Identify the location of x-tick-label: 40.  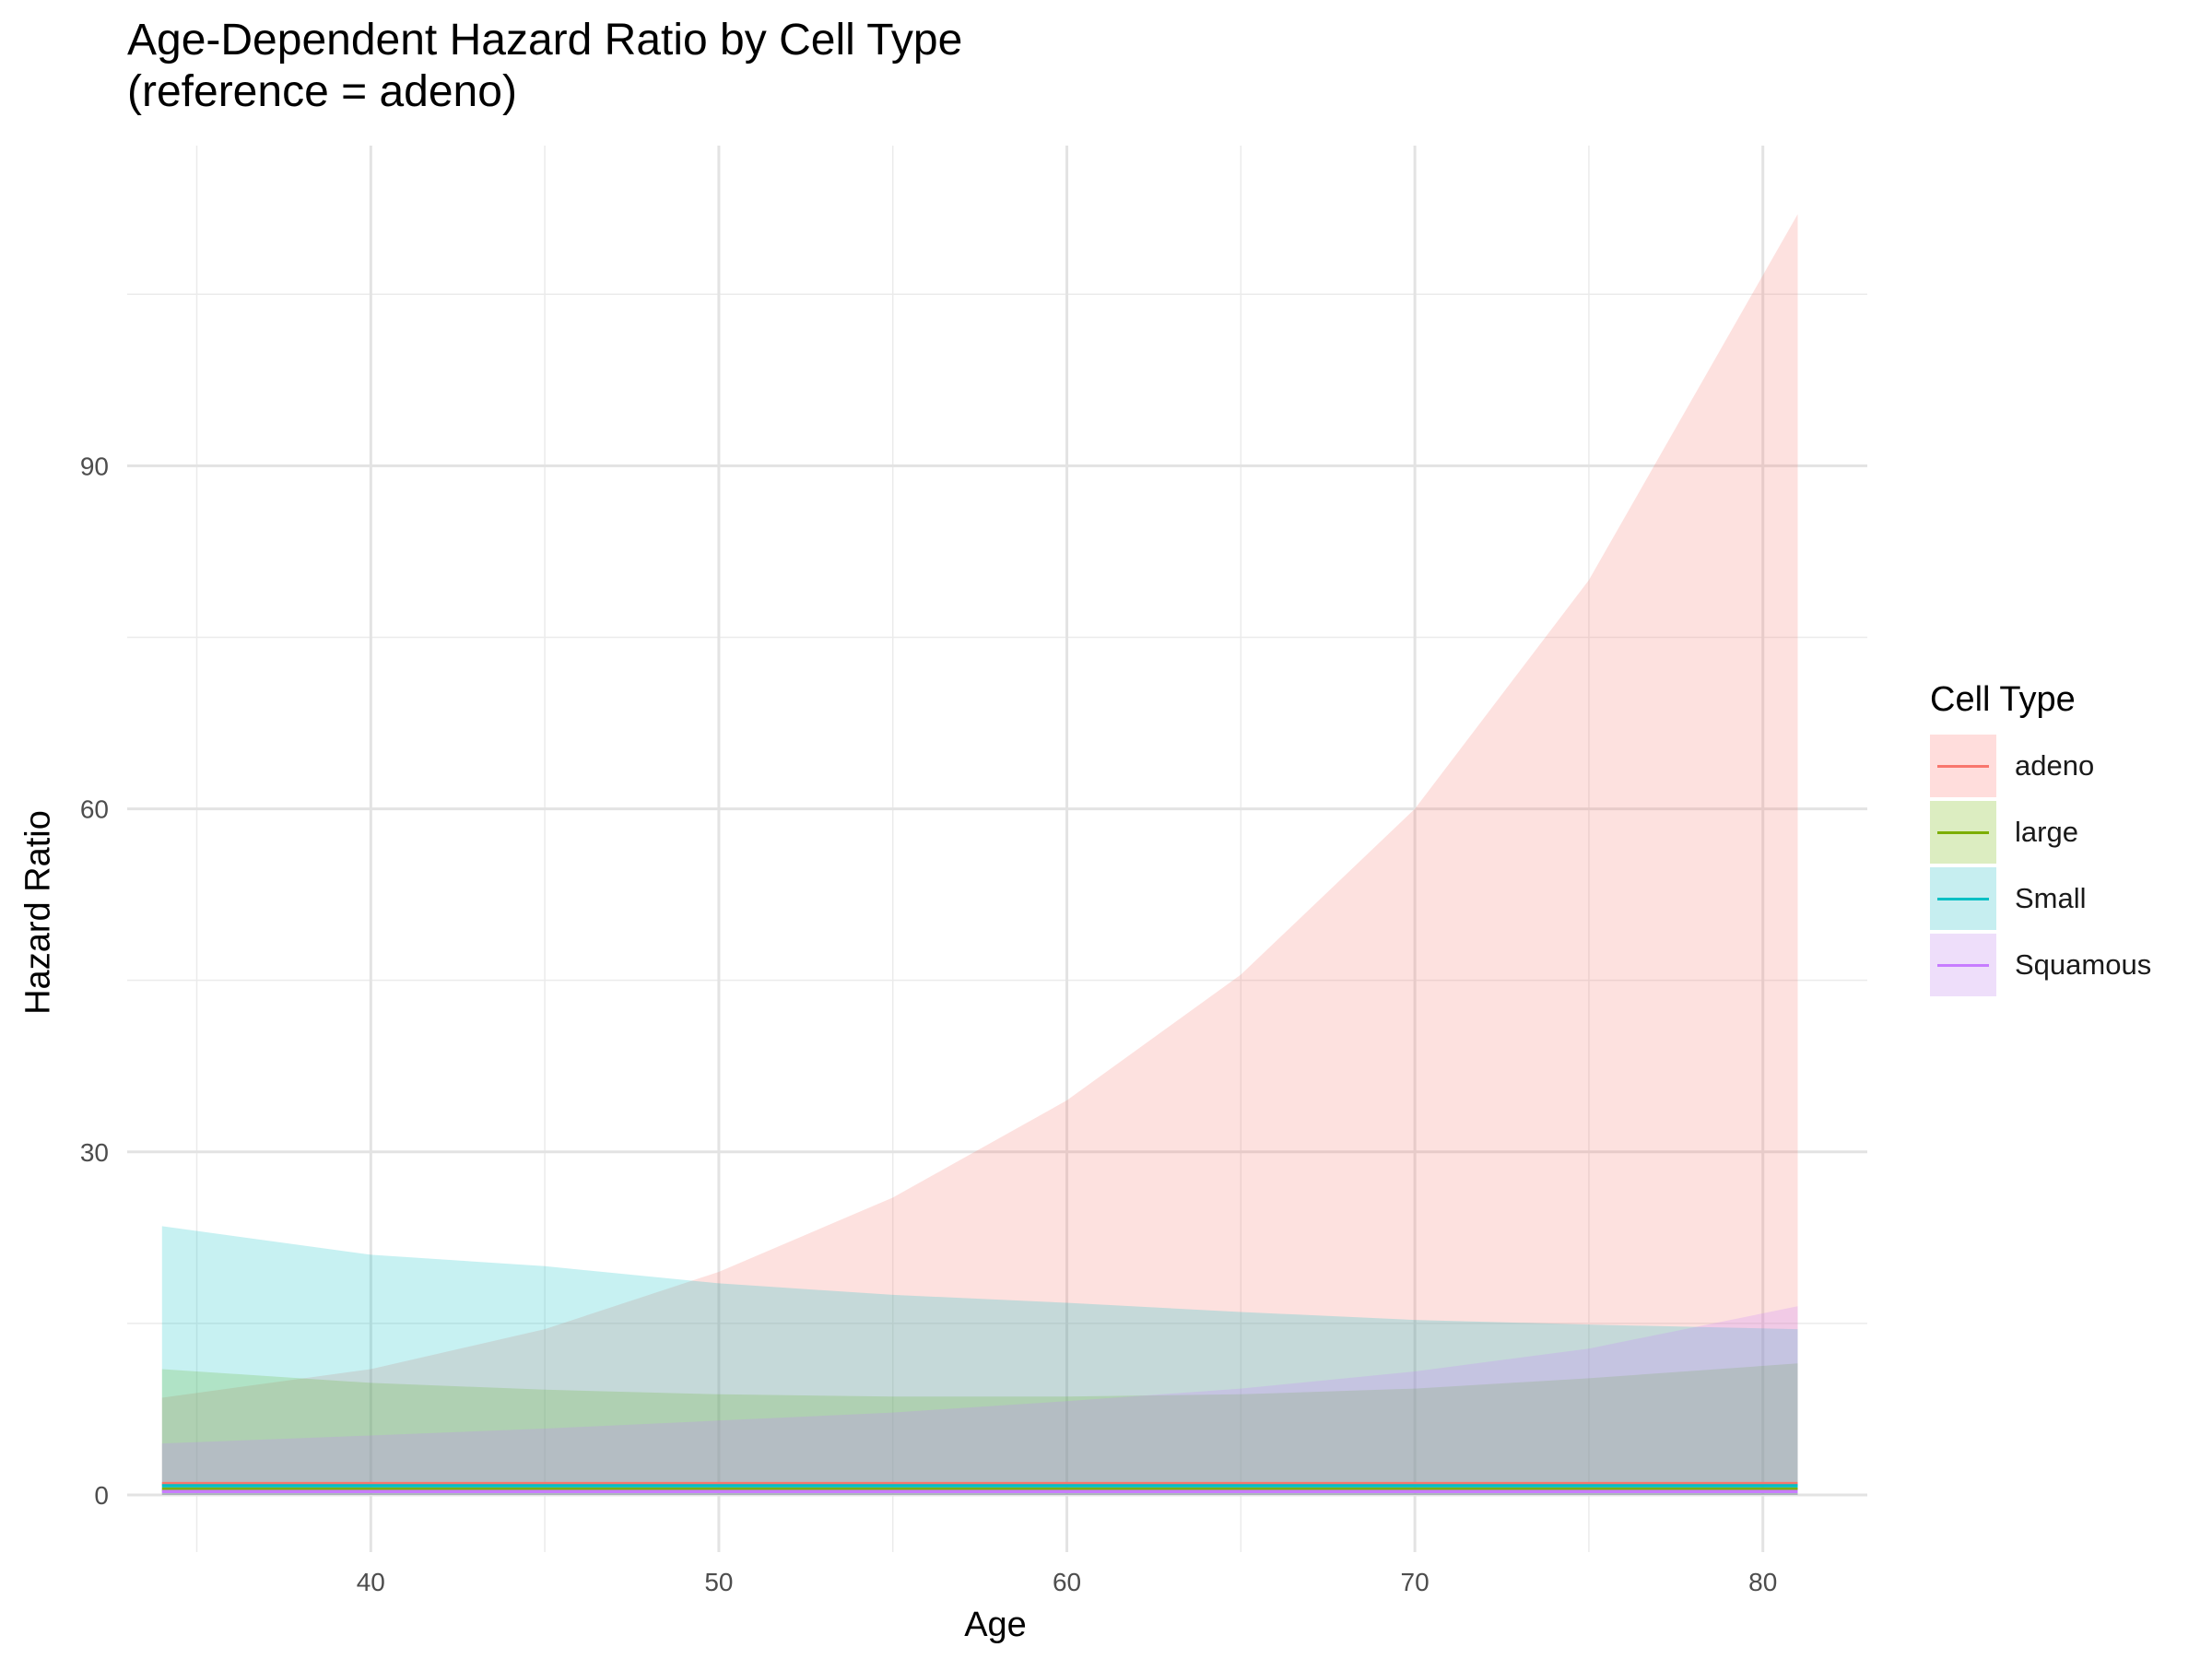
(371, 1582).